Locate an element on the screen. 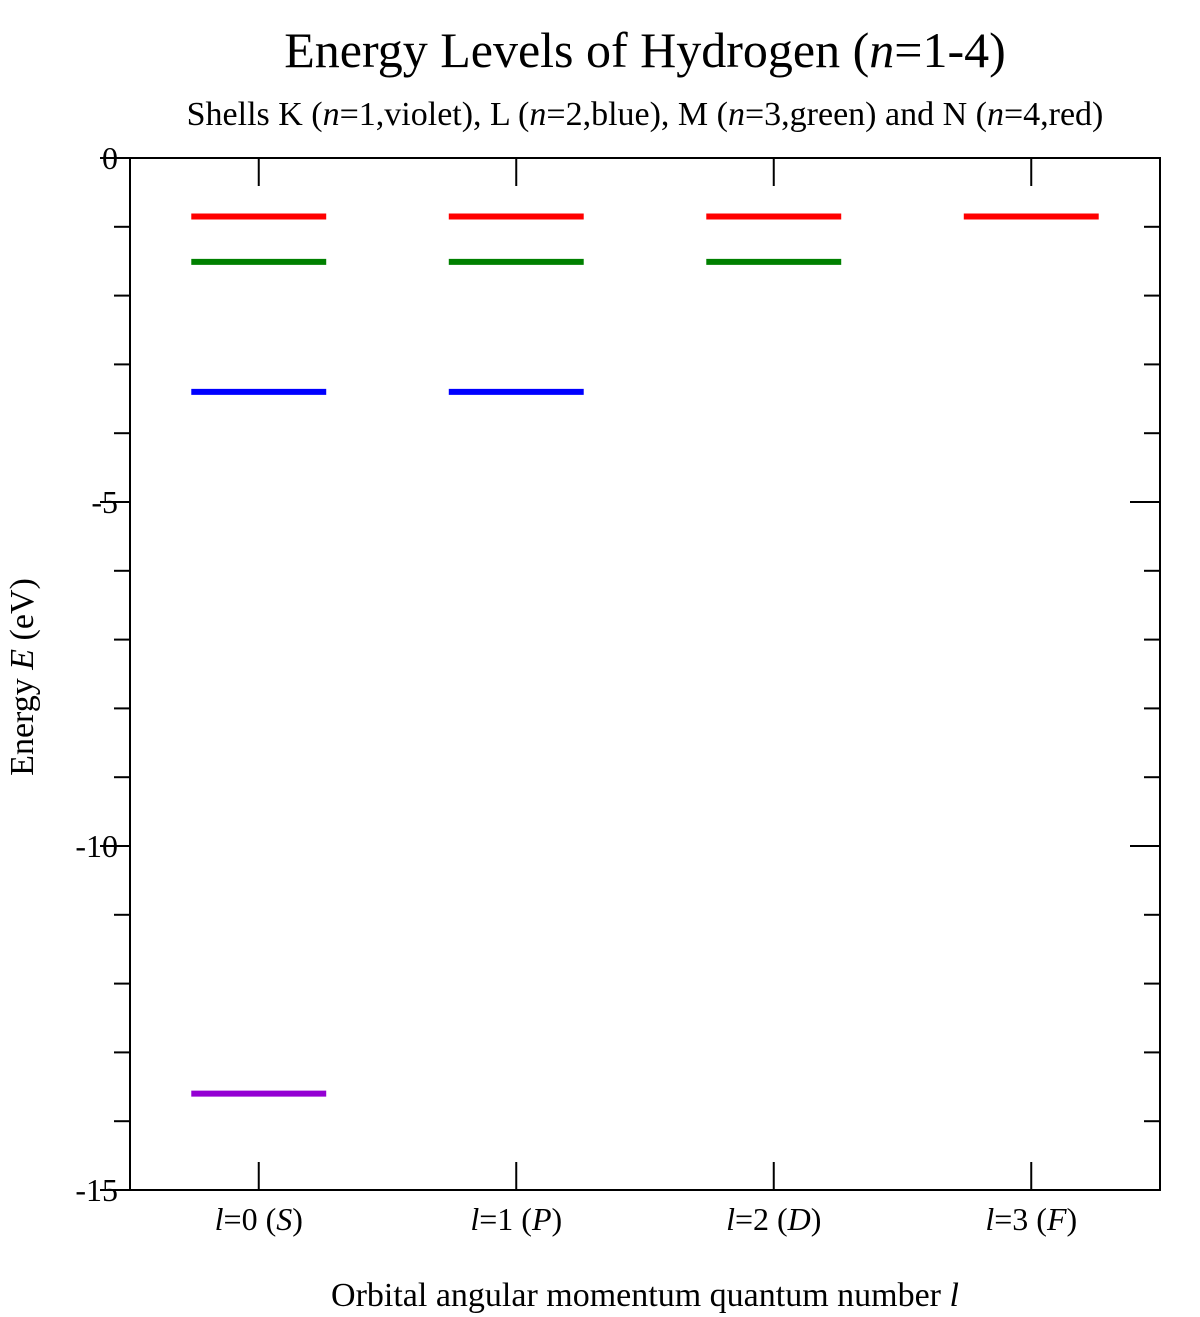 The width and height of the screenshot is (1200, 1317). y-tick-label: -5 is located at coordinates (104, 502).